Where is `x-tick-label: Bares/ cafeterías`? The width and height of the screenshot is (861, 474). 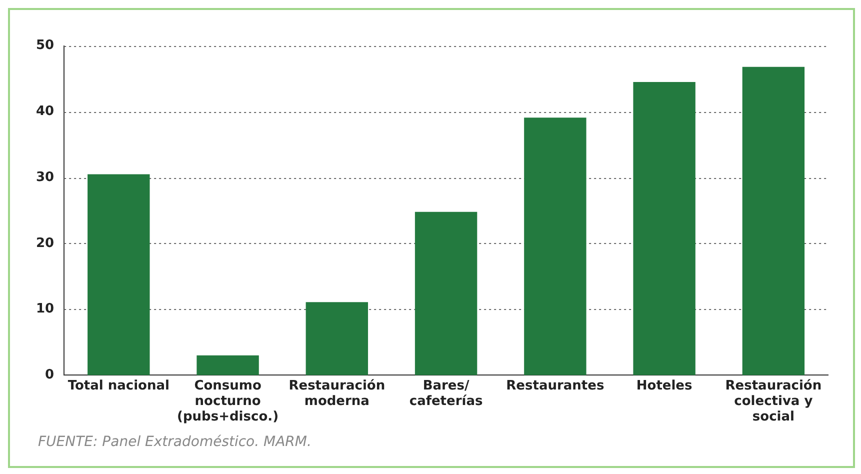 x-tick-label: Bares/ cafeterías is located at coordinates (446, 393).